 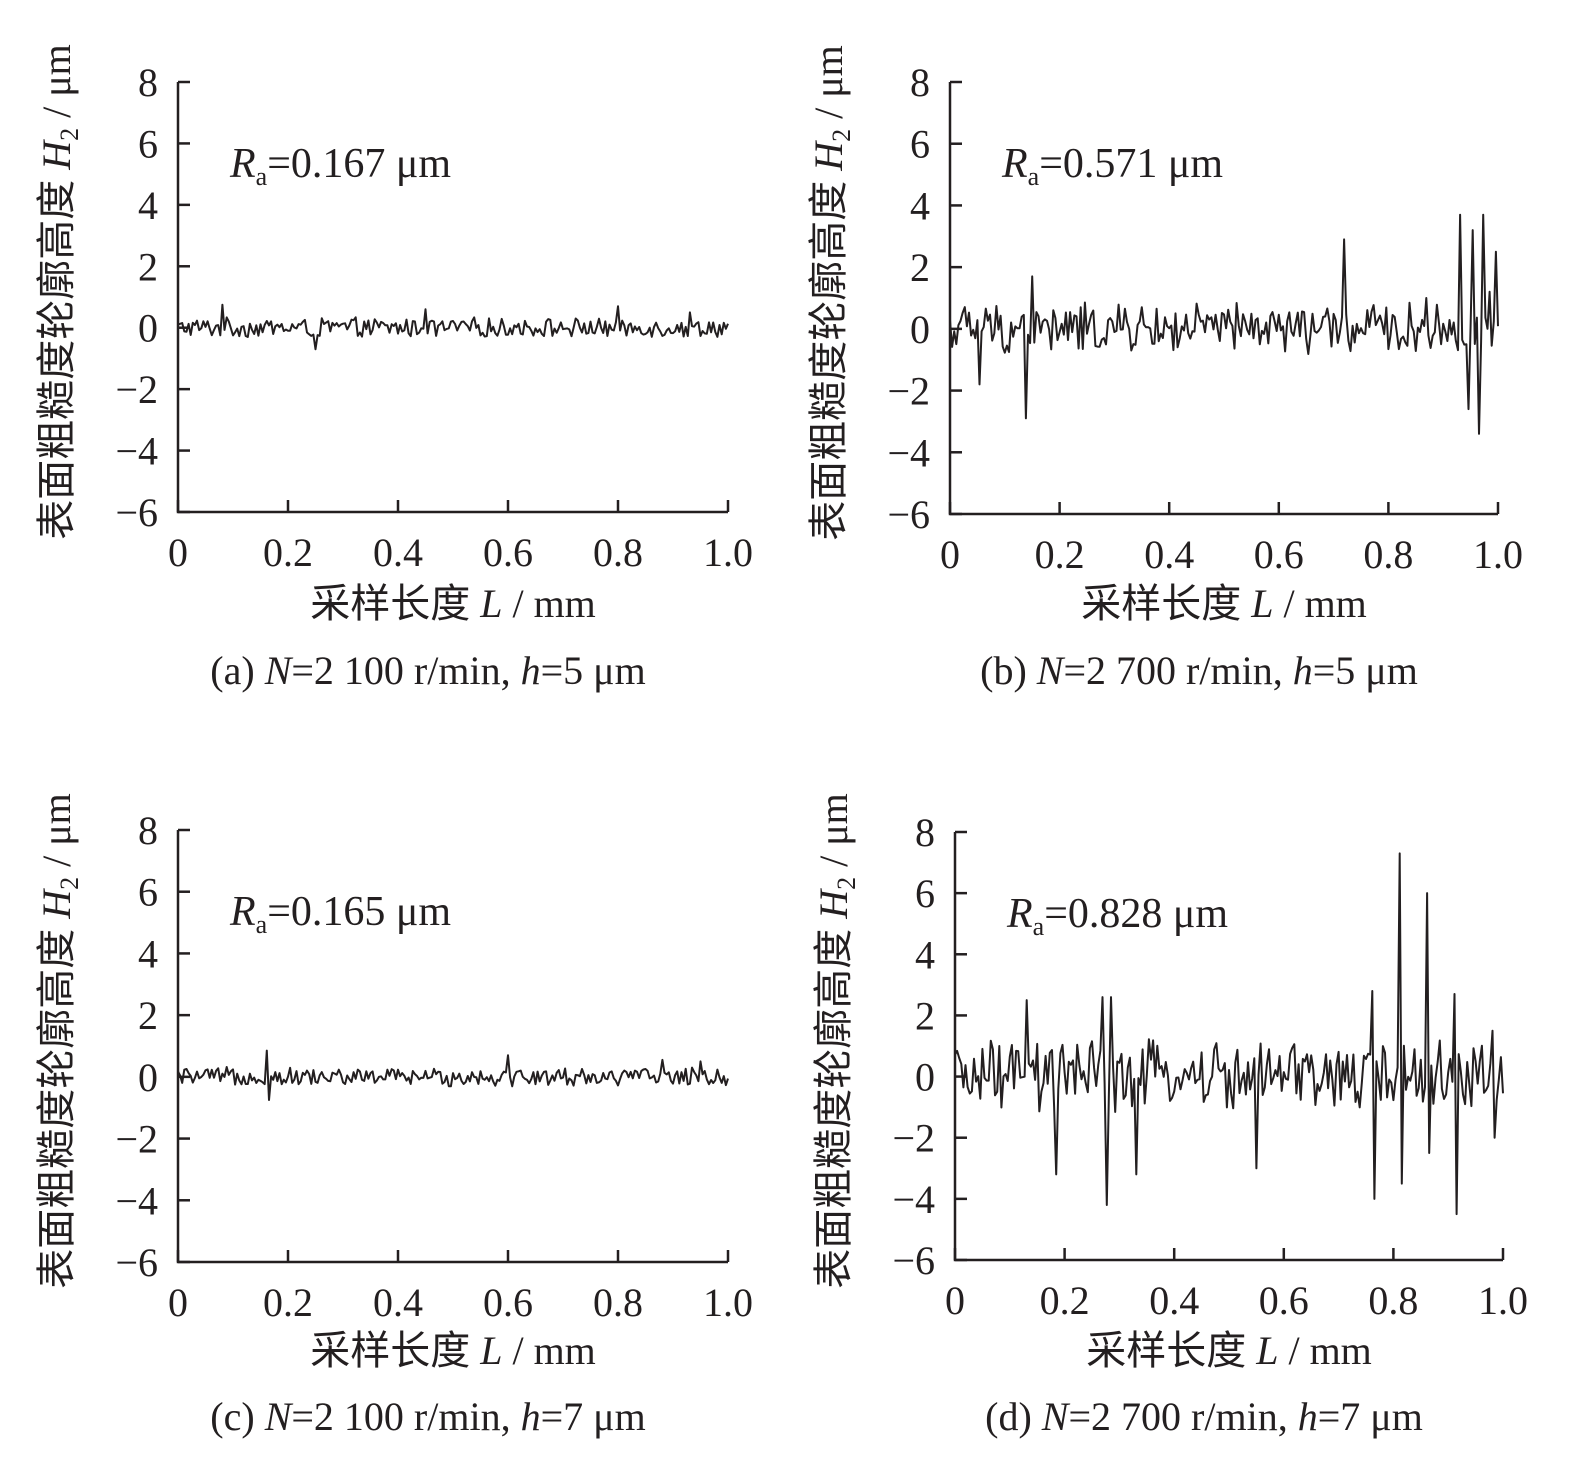 I want to click on ra-annotation: Ra=0.828 μm, so click(x=1117, y=916).